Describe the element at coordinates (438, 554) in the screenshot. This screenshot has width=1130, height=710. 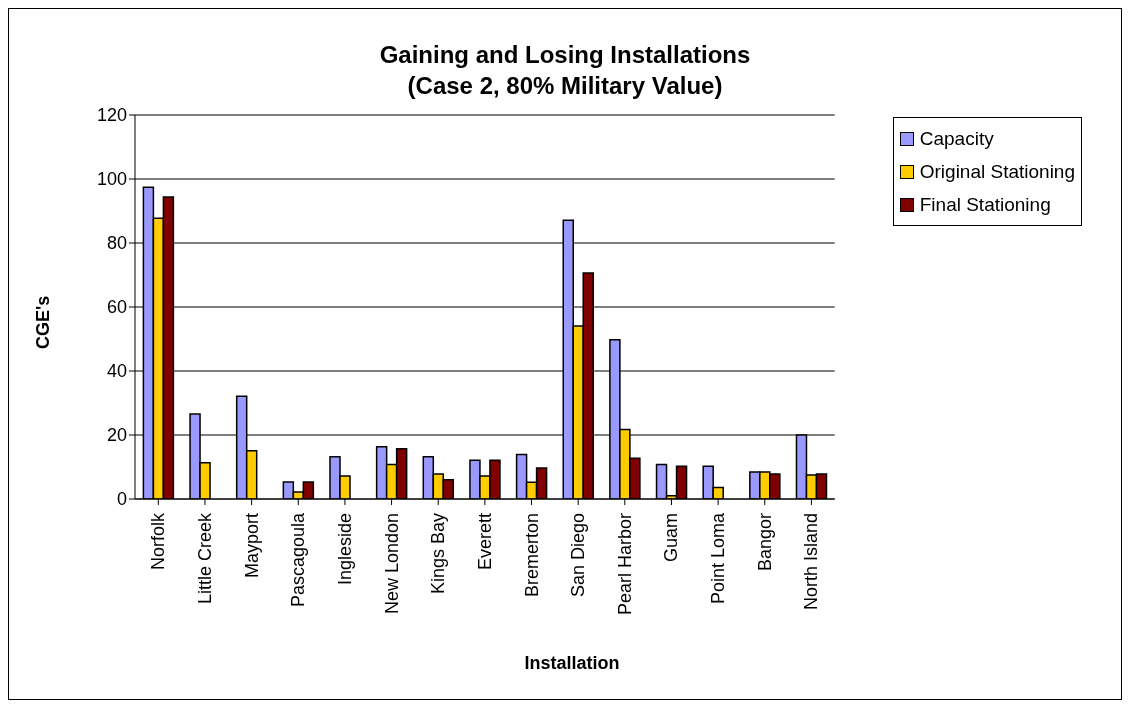
I see `x-tick-label: Kings Bay` at that location.